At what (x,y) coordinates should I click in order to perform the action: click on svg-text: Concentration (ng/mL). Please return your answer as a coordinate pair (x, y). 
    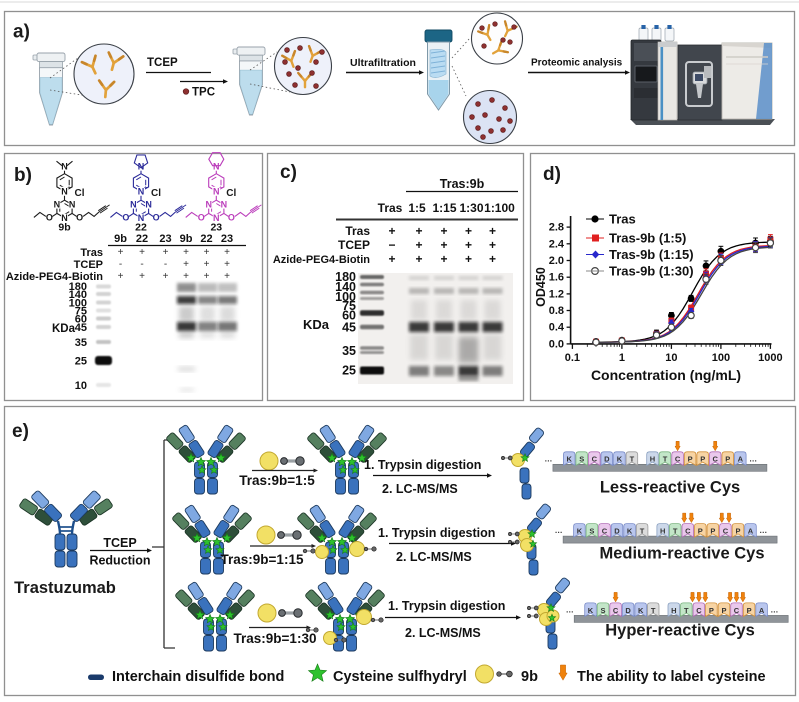
    Looking at the image, I should click on (666, 375).